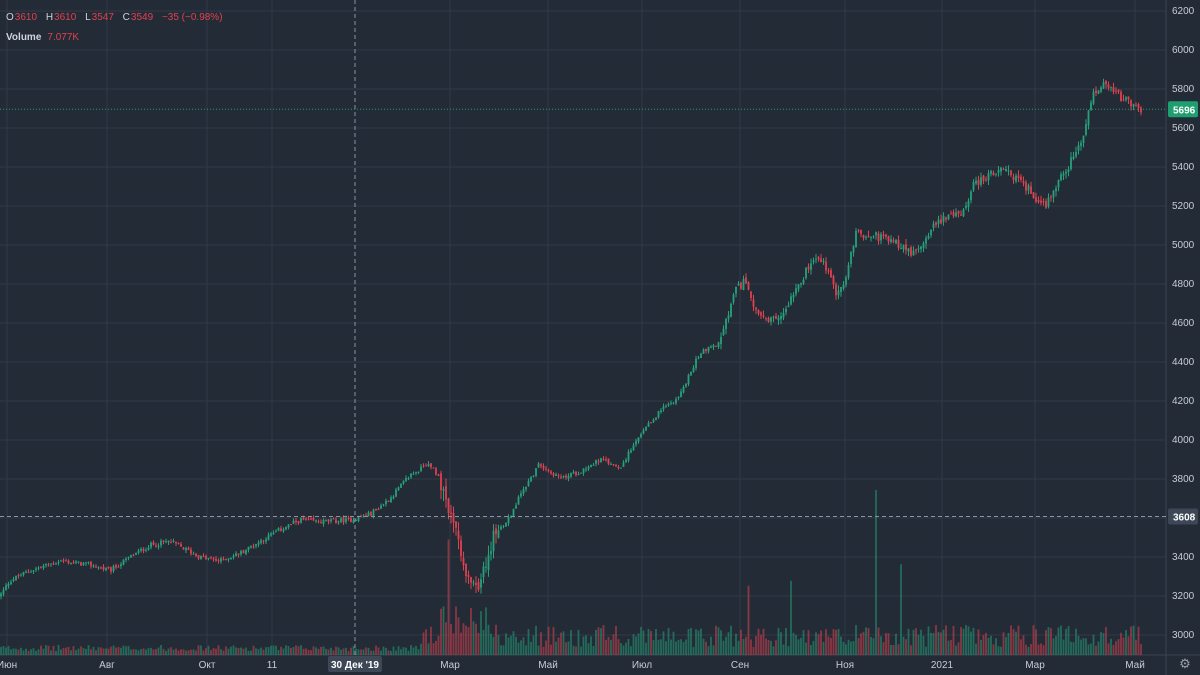  Describe the element at coordinates (65, 17) in the screenshot. I see `high-value: 3610` at that location.